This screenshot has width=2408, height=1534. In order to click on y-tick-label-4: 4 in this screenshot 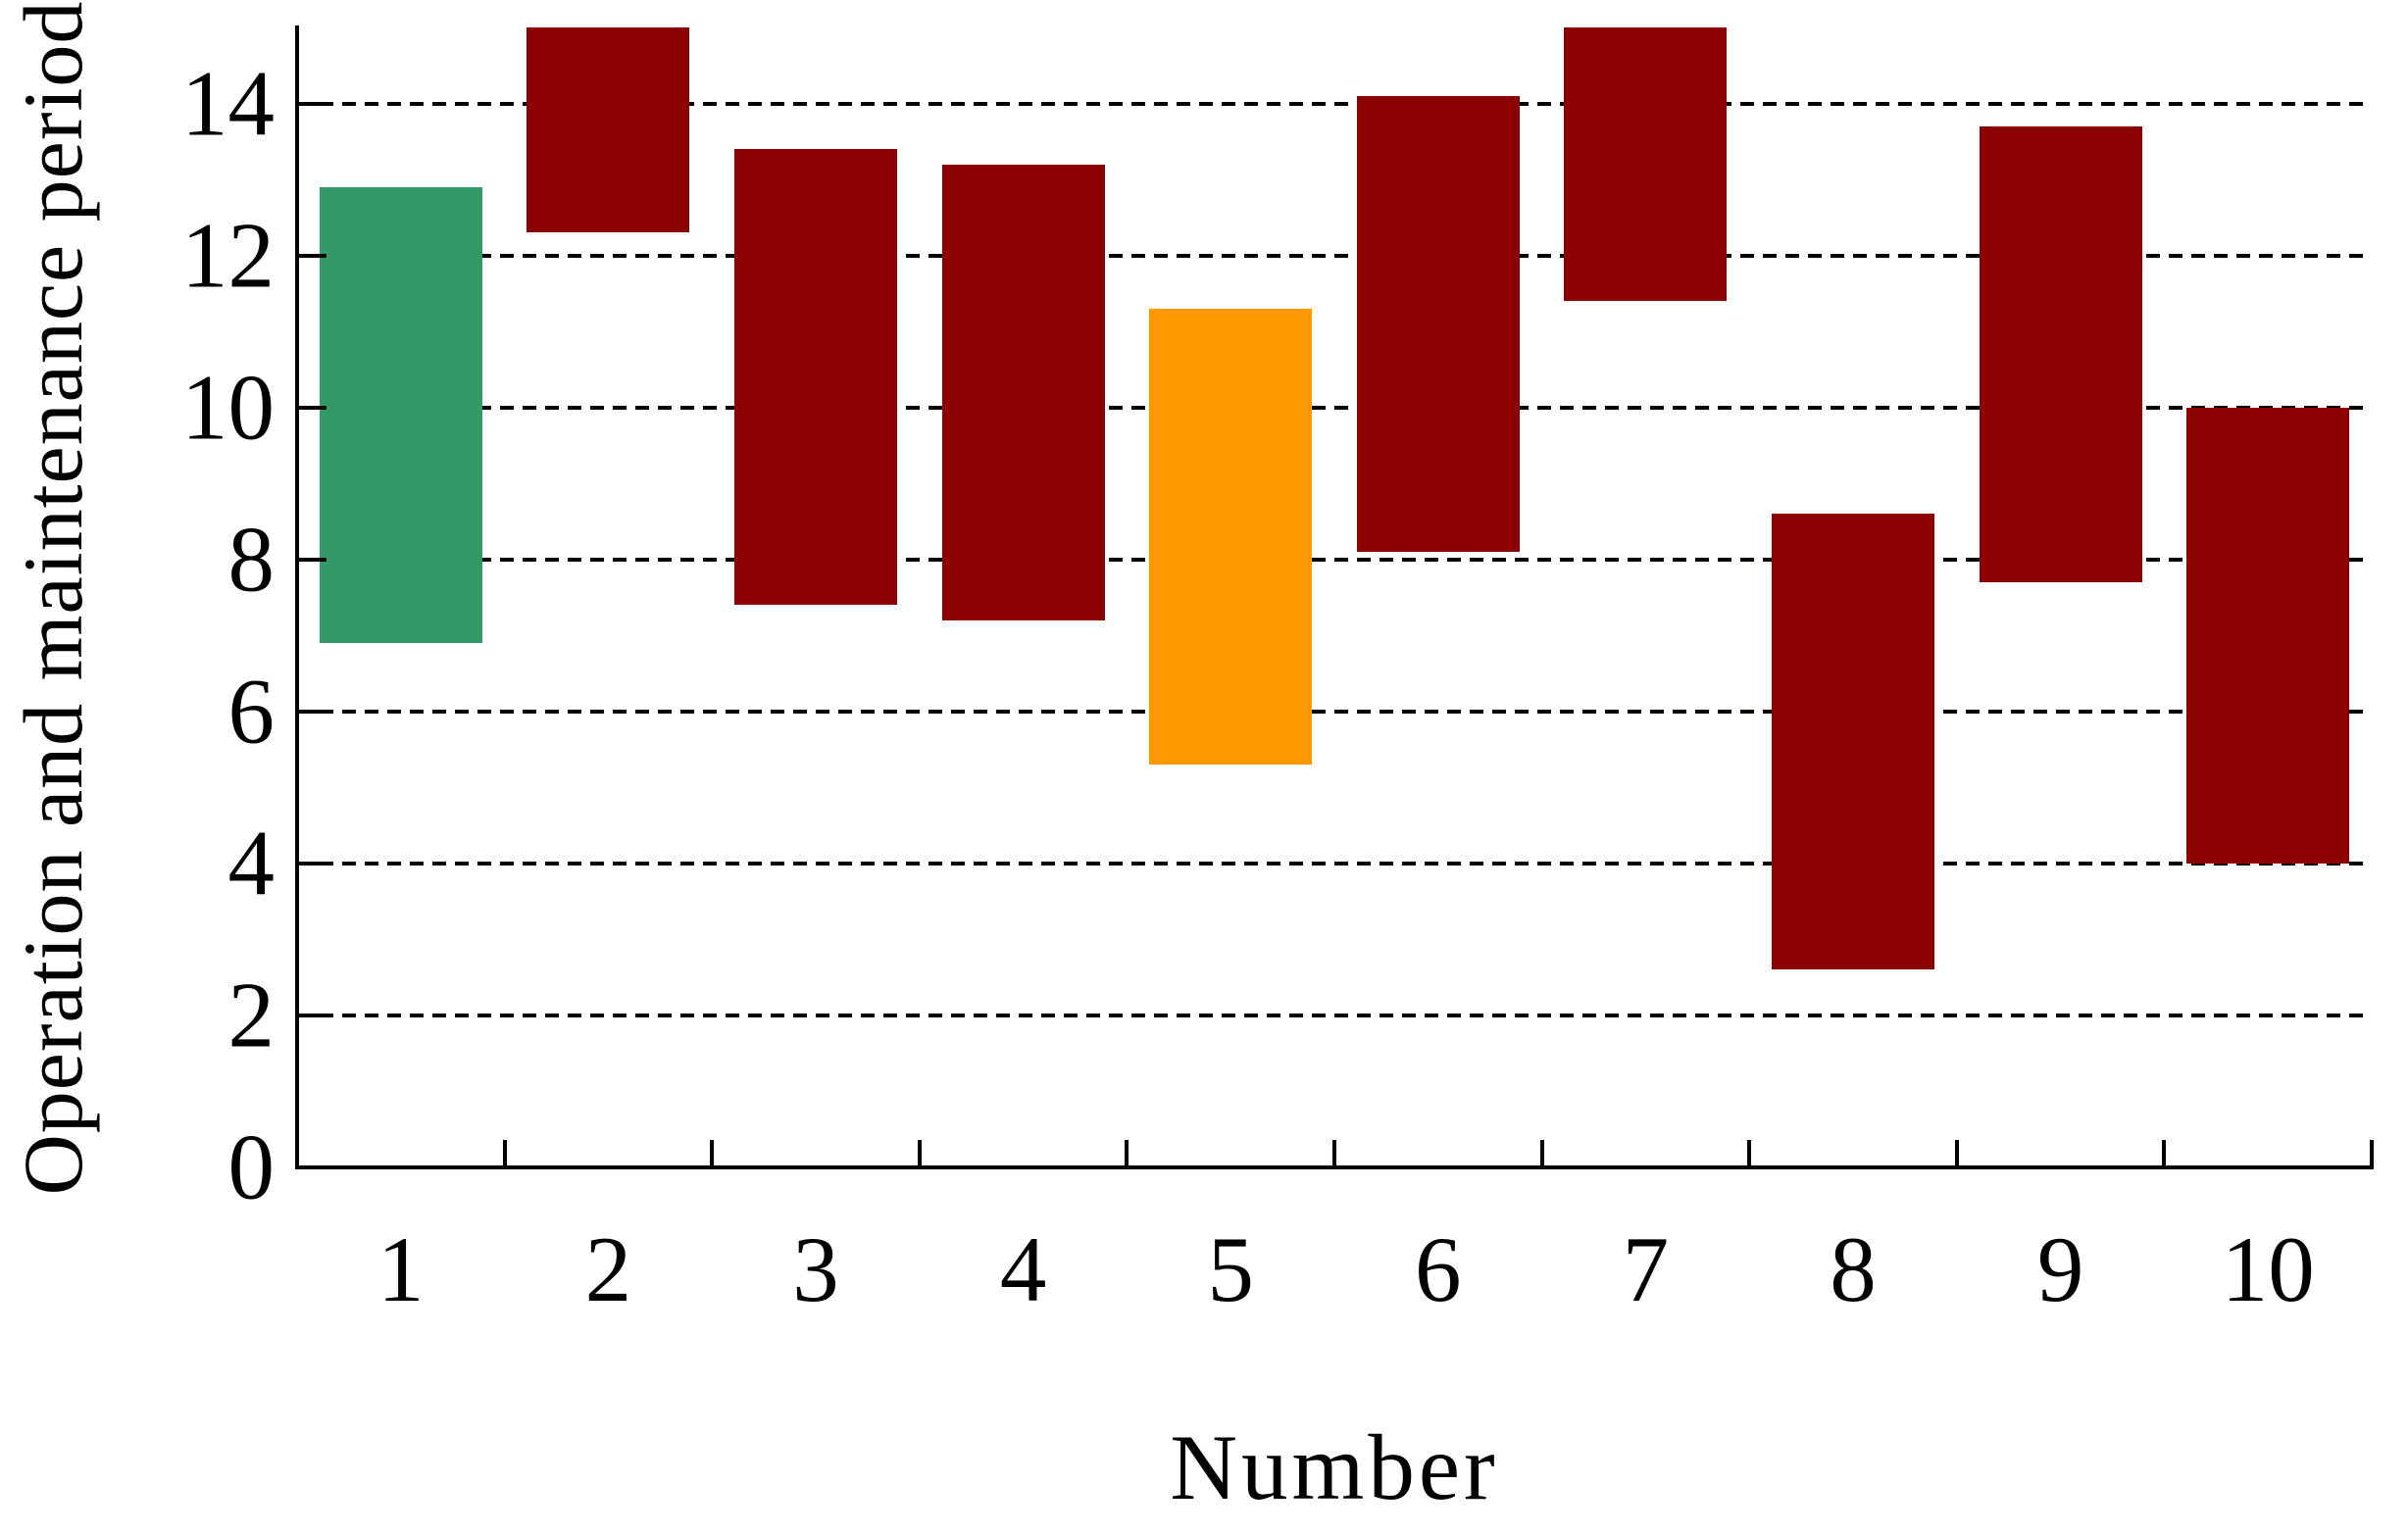, I will do `click(251, 863)`.